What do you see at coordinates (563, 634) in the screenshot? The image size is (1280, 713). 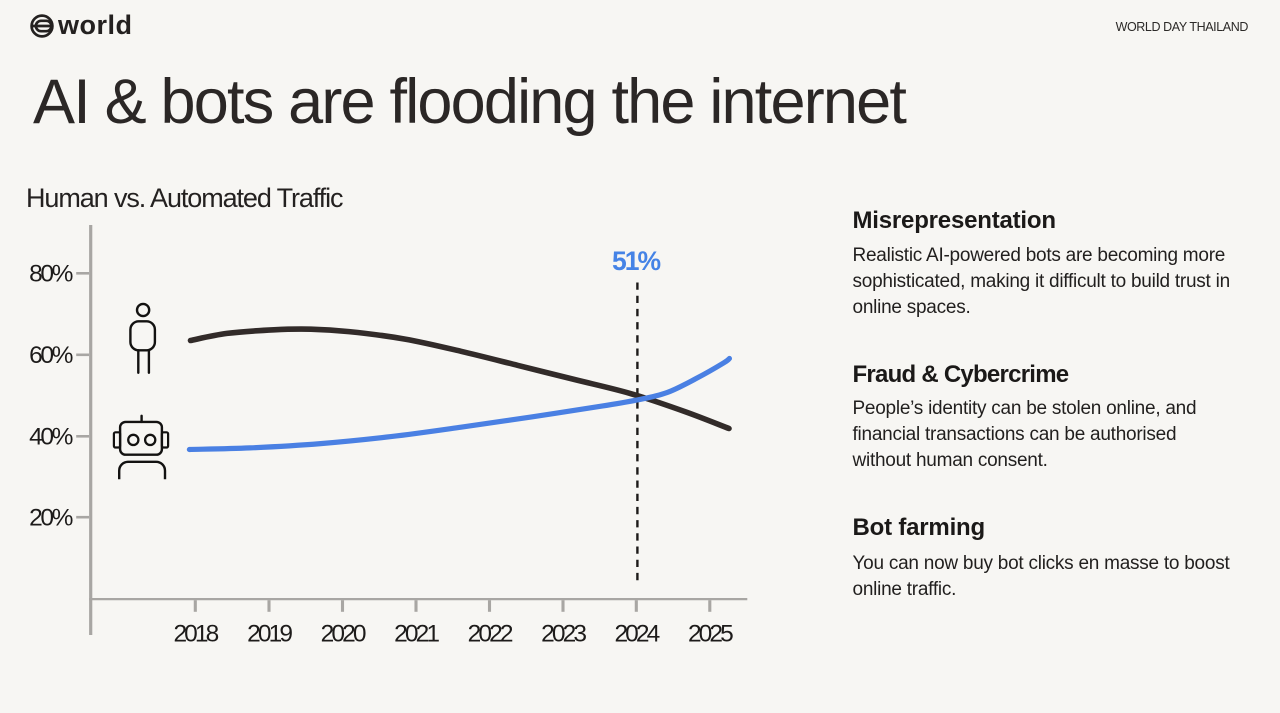 I see `svg-text: 2023` at bounding box center [563, 634].